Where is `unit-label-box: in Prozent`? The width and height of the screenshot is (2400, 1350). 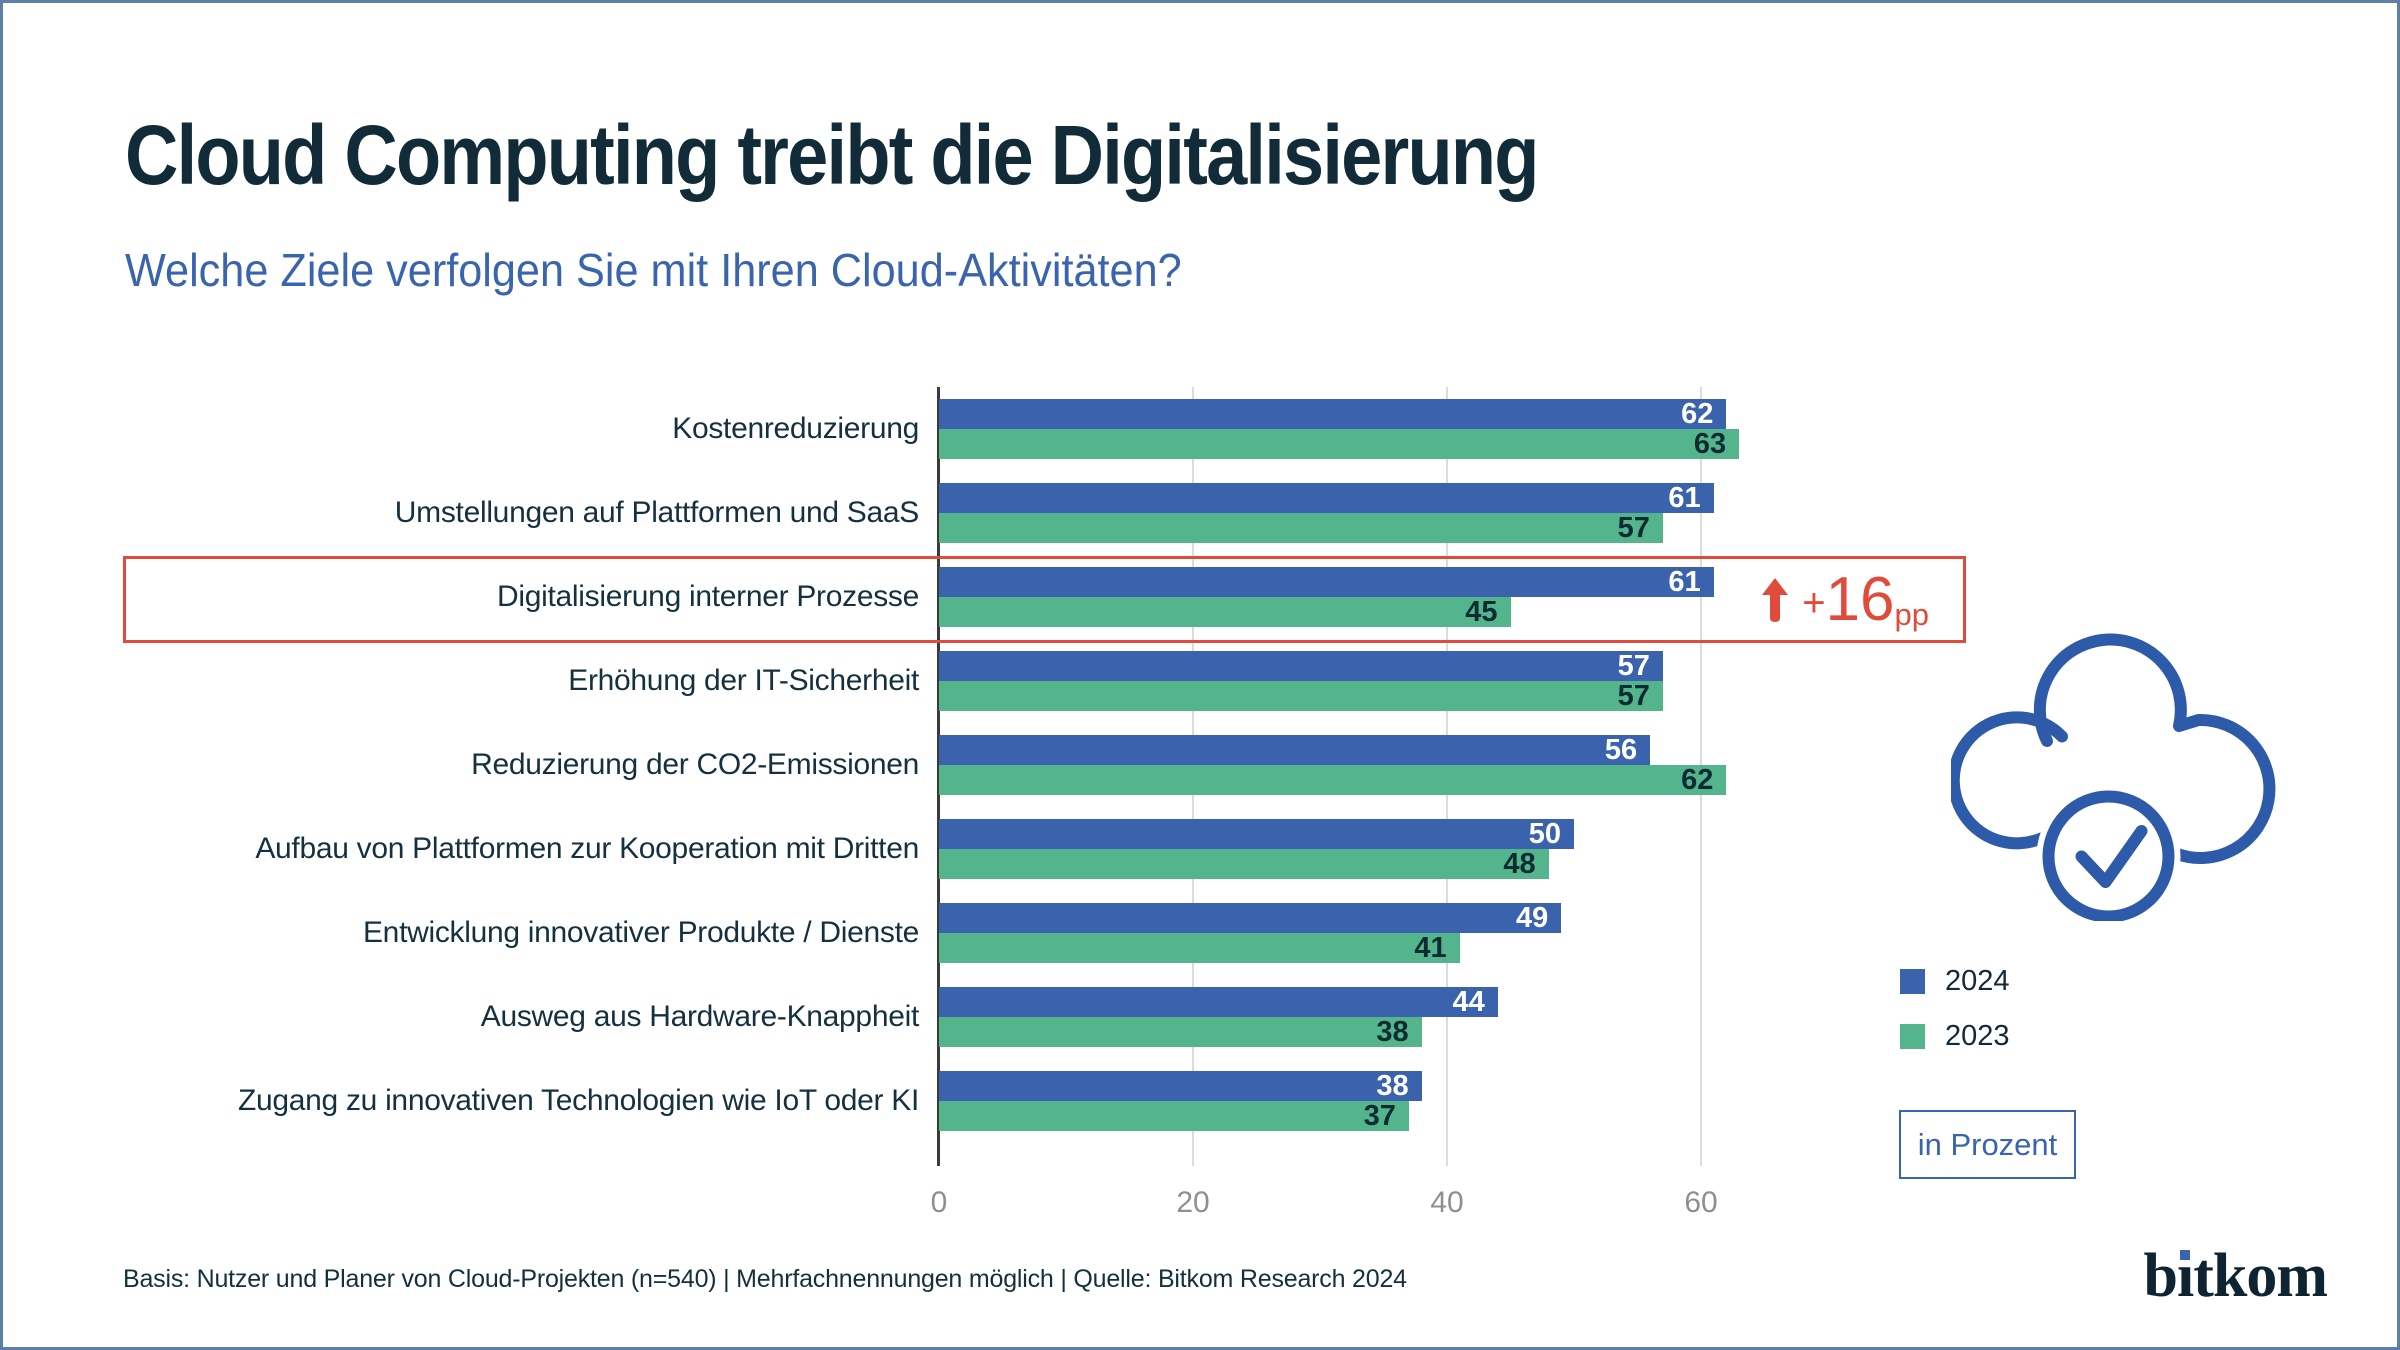 unit-label-box: in Prozent is located at coordinates (1987, 1144).